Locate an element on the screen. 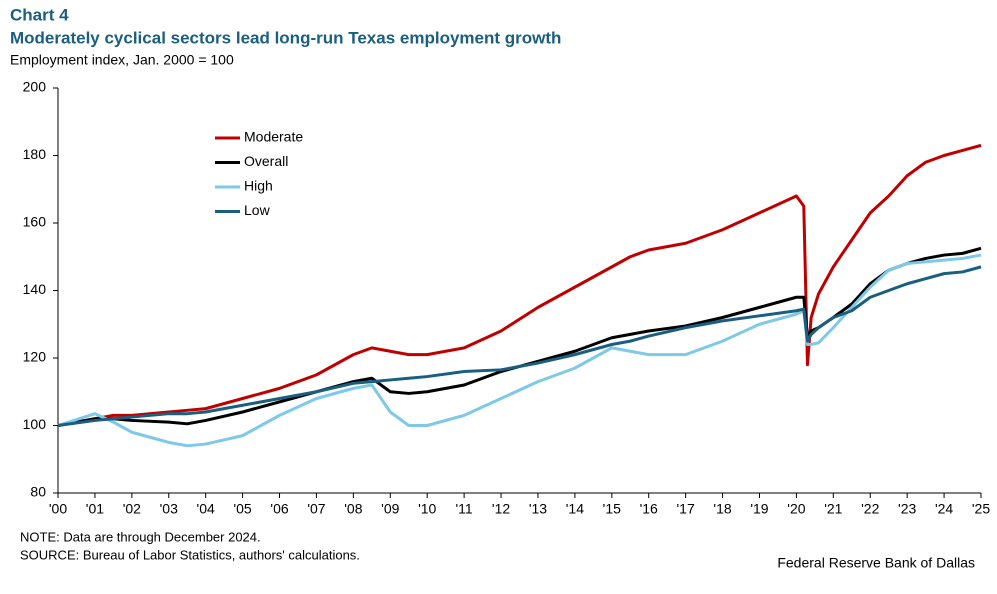  note: NOTE: Data are through December 2024. is located at coordinates (140, 536).